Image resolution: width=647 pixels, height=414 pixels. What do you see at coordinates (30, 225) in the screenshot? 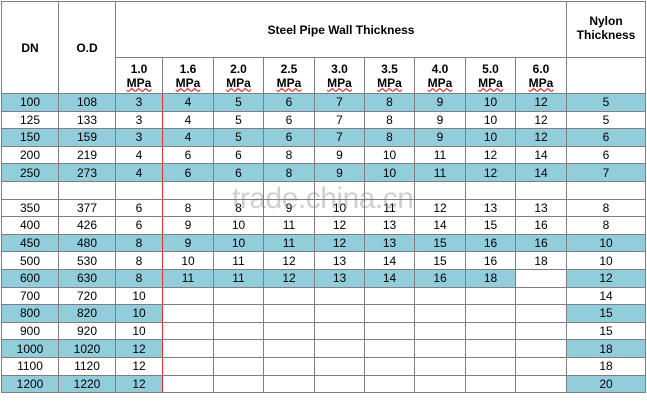
I see `dn-cell: 400` at bounding box center [30, 225].